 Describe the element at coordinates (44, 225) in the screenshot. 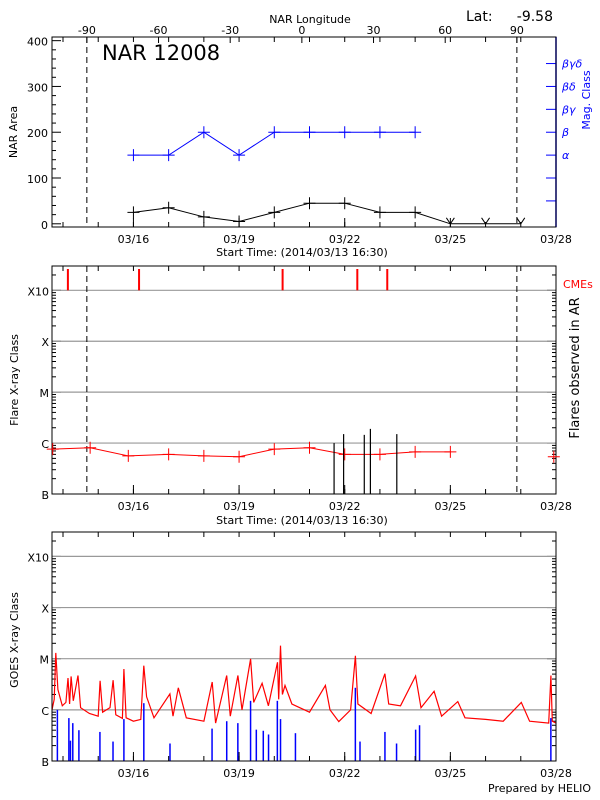

I see `y-tick-label: 0` at that location.